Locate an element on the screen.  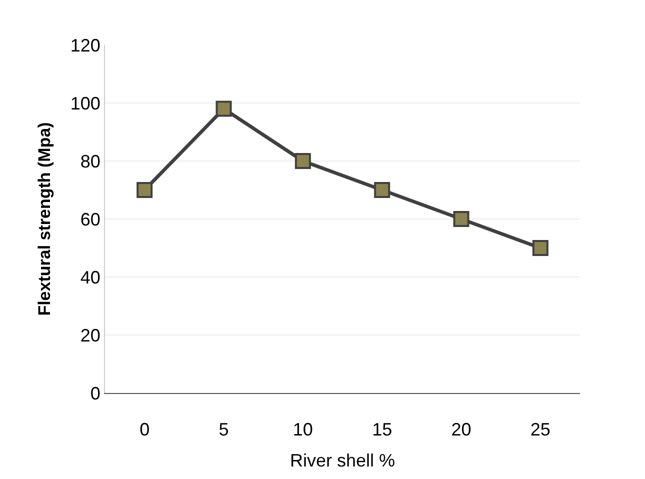
x-tick-label: 0 is located at coordinates (145, 430).